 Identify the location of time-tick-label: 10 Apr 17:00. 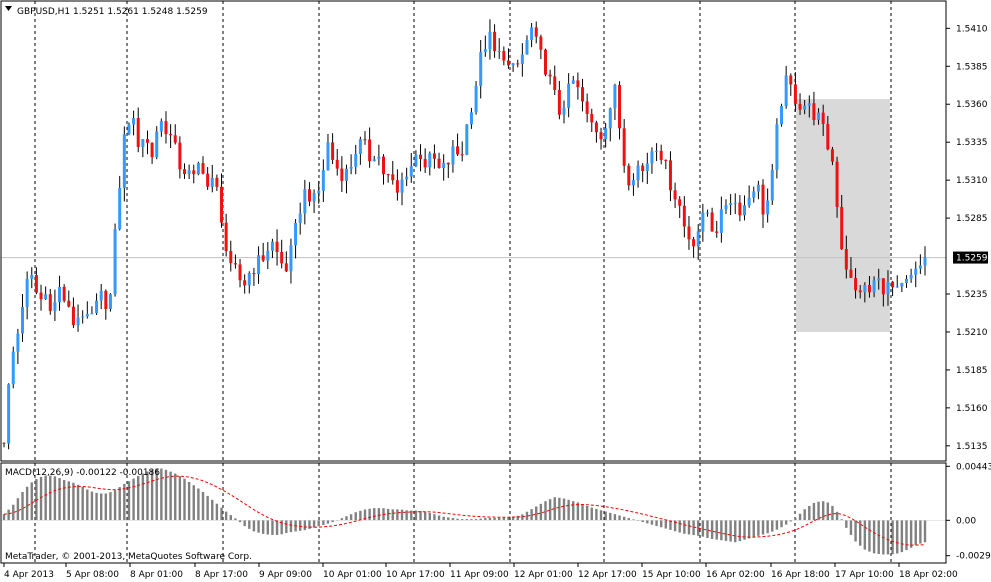
(415, 575).